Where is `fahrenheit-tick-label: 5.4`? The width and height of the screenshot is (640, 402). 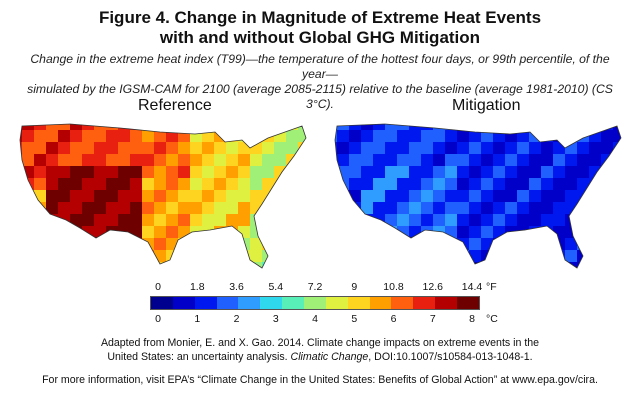
fahrenheit-tick-label: 5.4 is located at coordinates (276, 287).